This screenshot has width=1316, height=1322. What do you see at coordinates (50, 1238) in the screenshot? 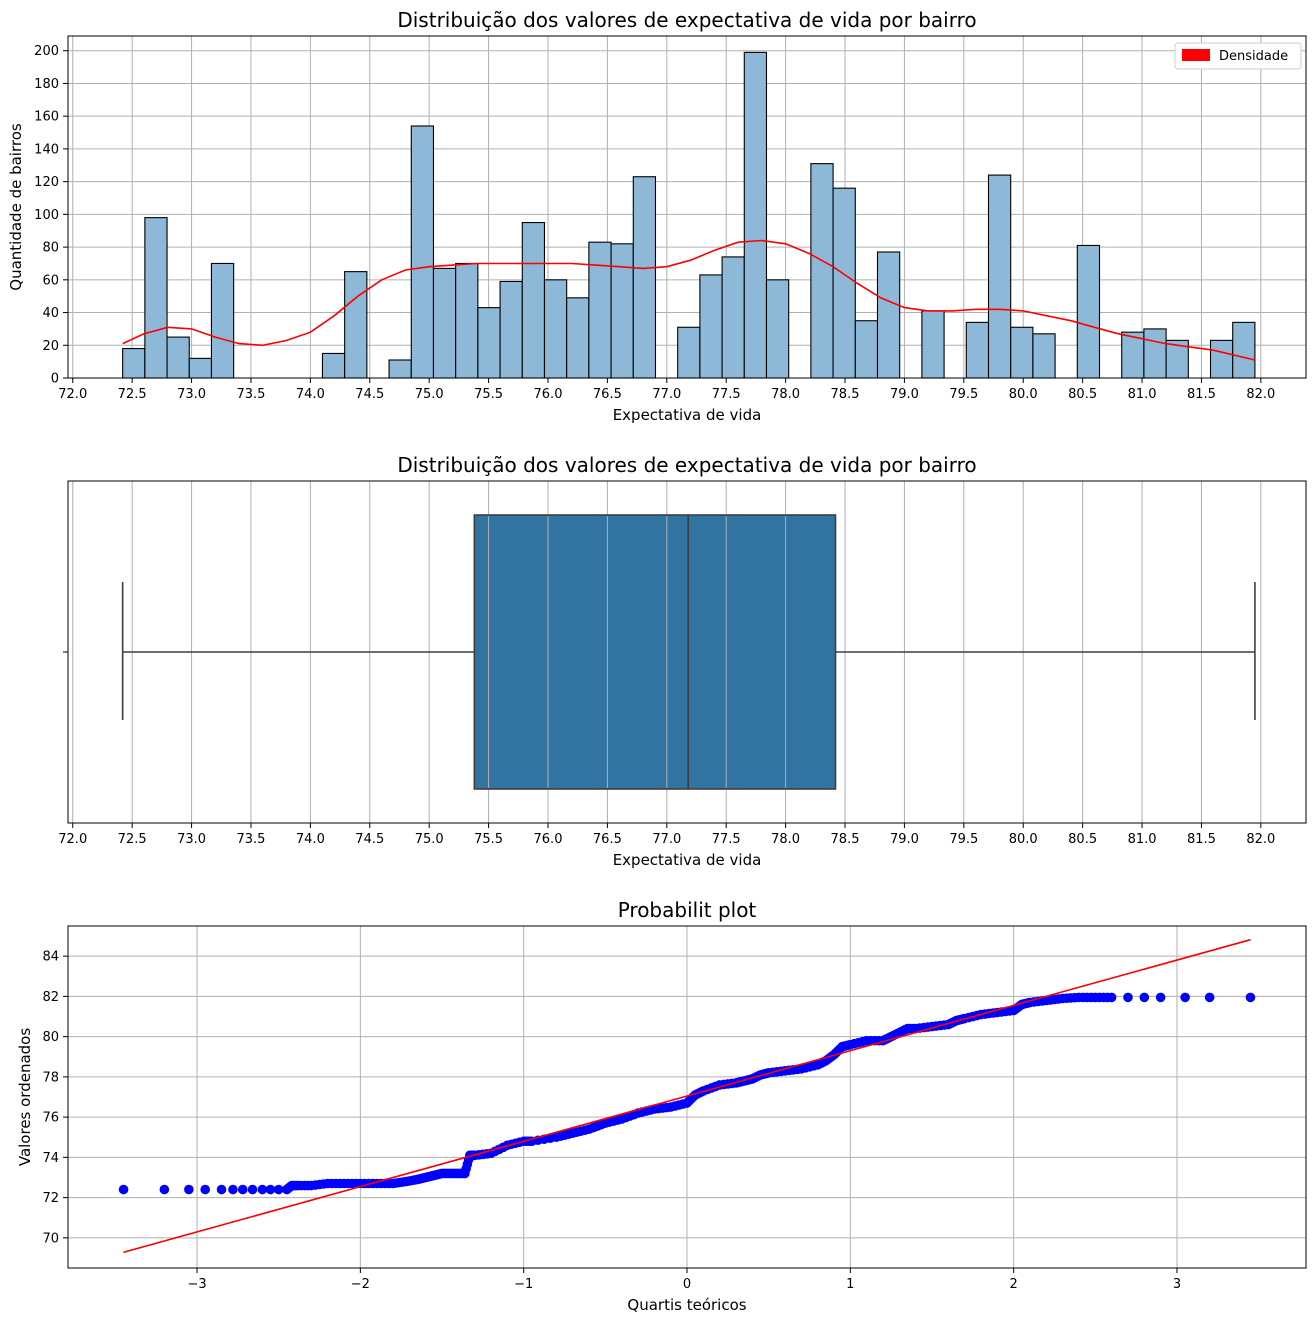
I see `y-tick-label: 70` at bounding box center [50, 1238].